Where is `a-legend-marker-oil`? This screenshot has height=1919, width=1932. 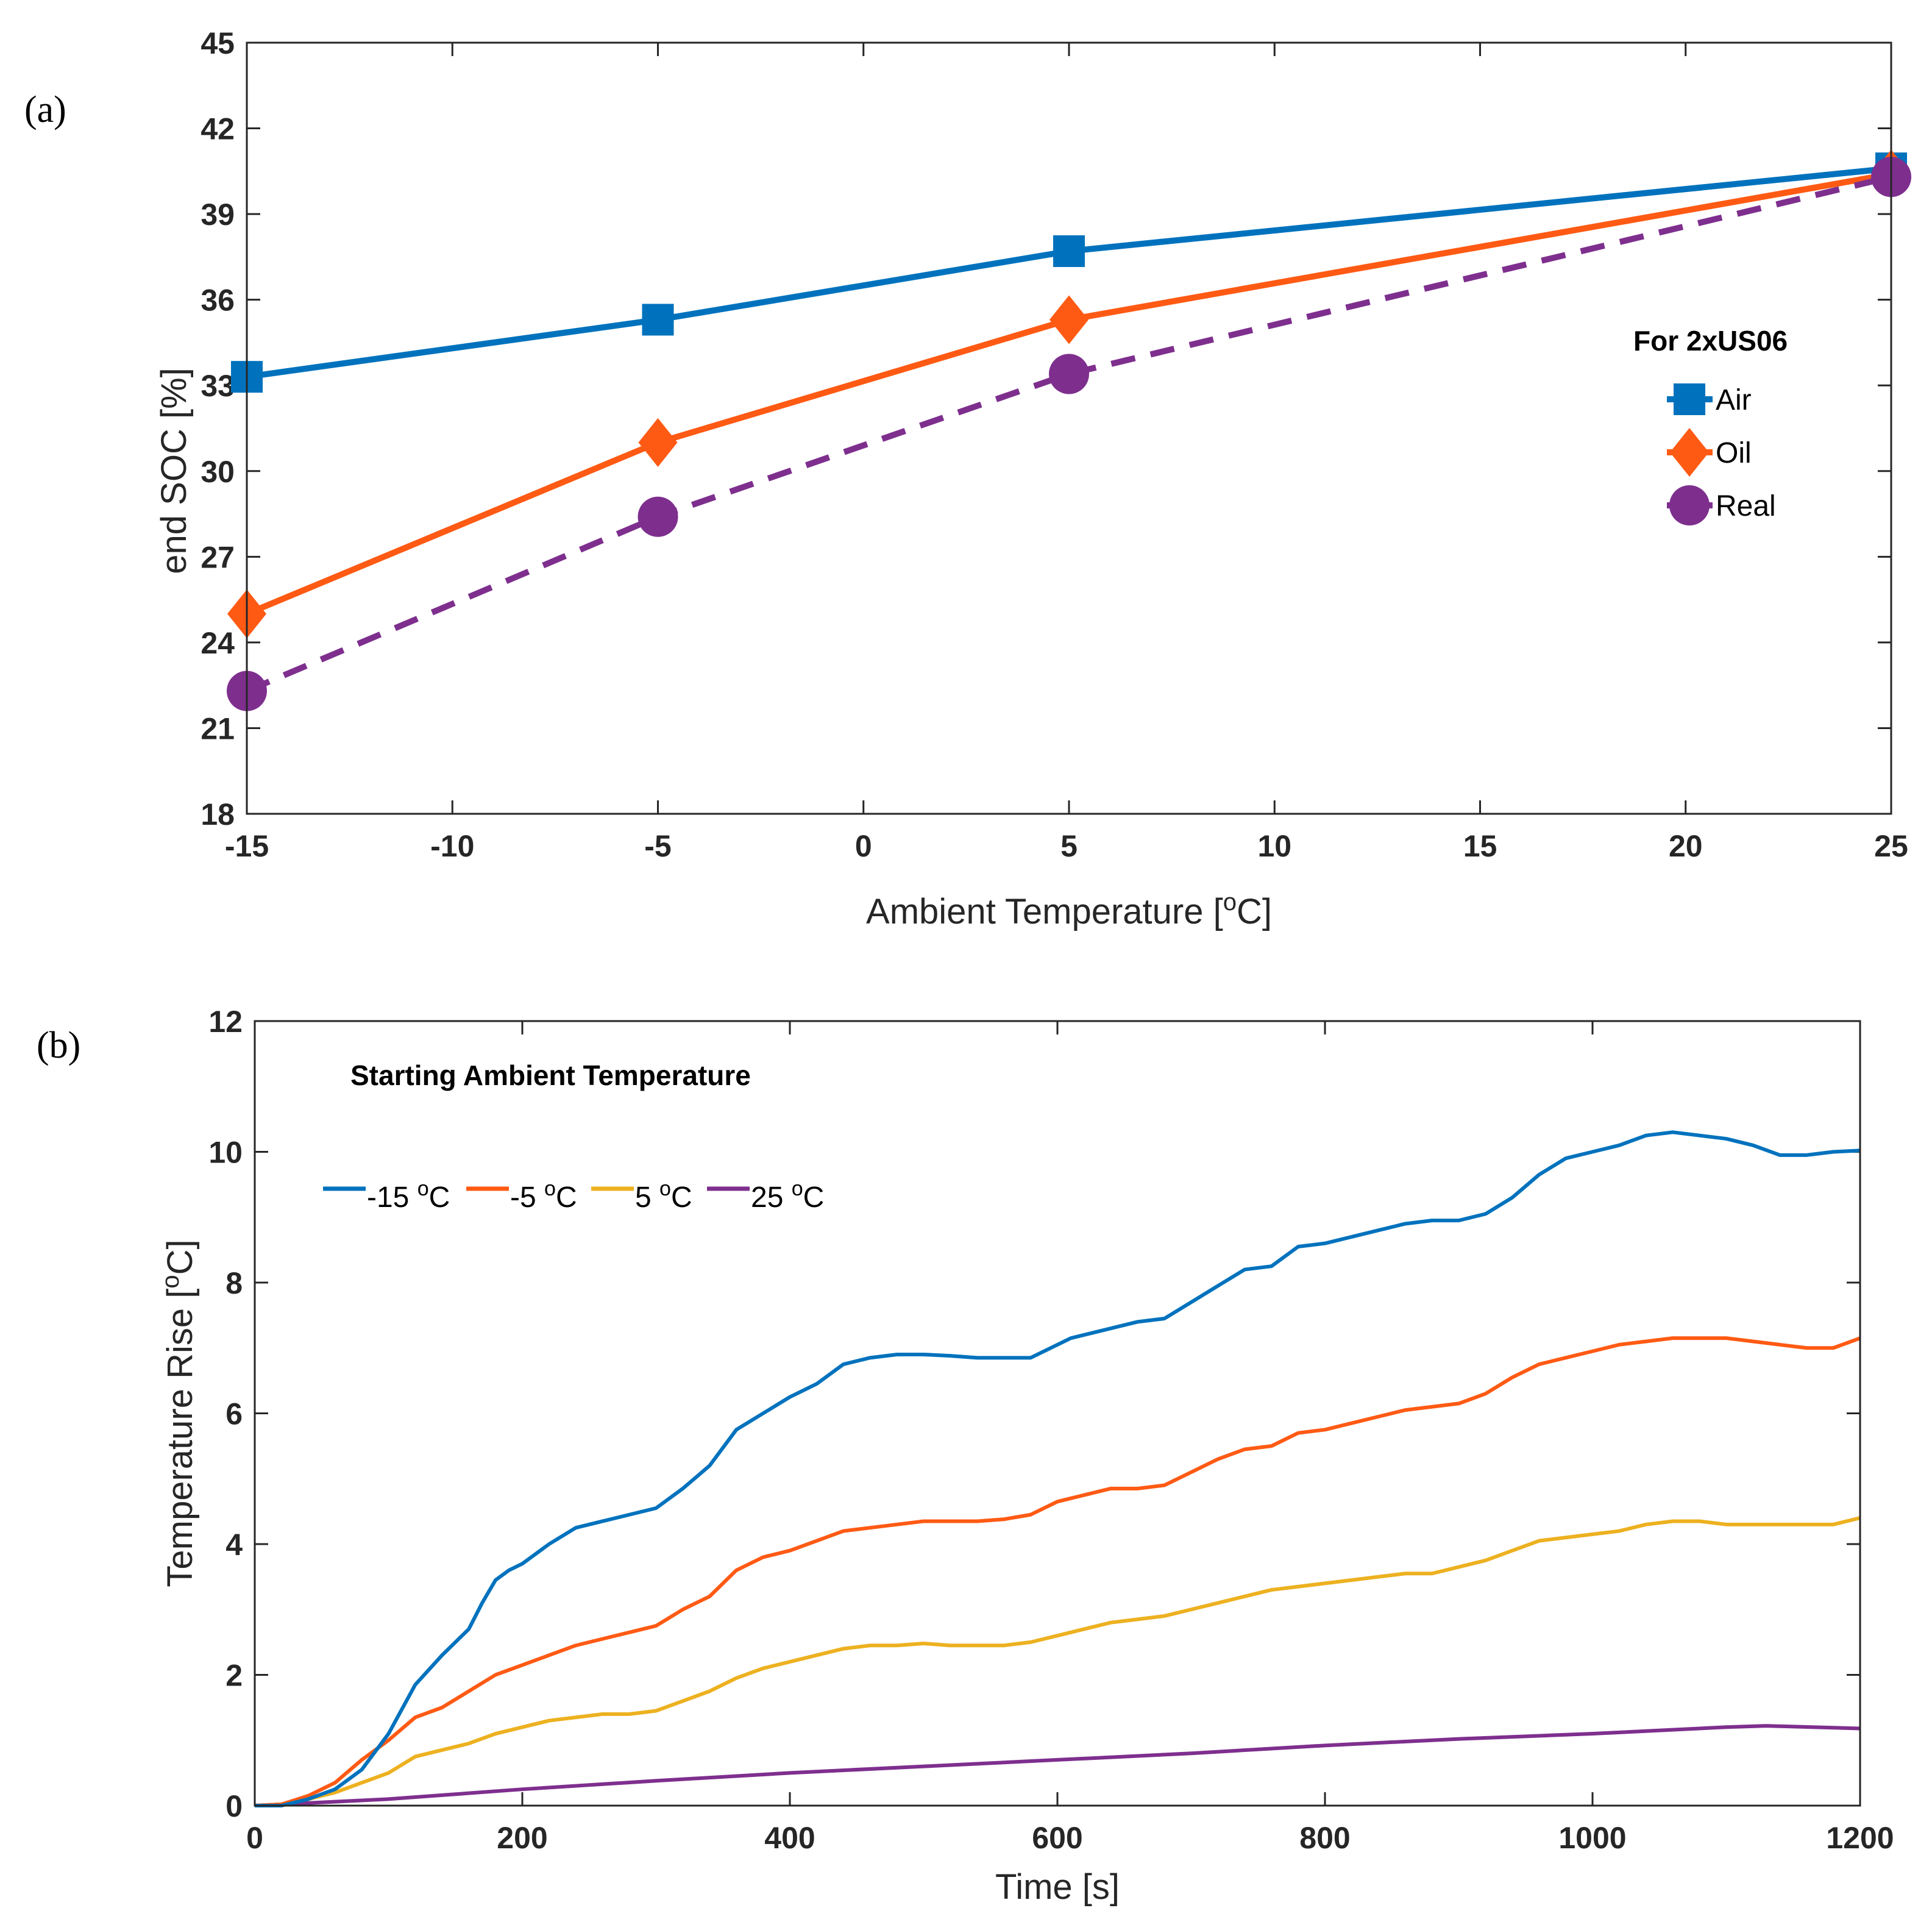
a-legend-marker-oil is located at coordinates (1689, 452).